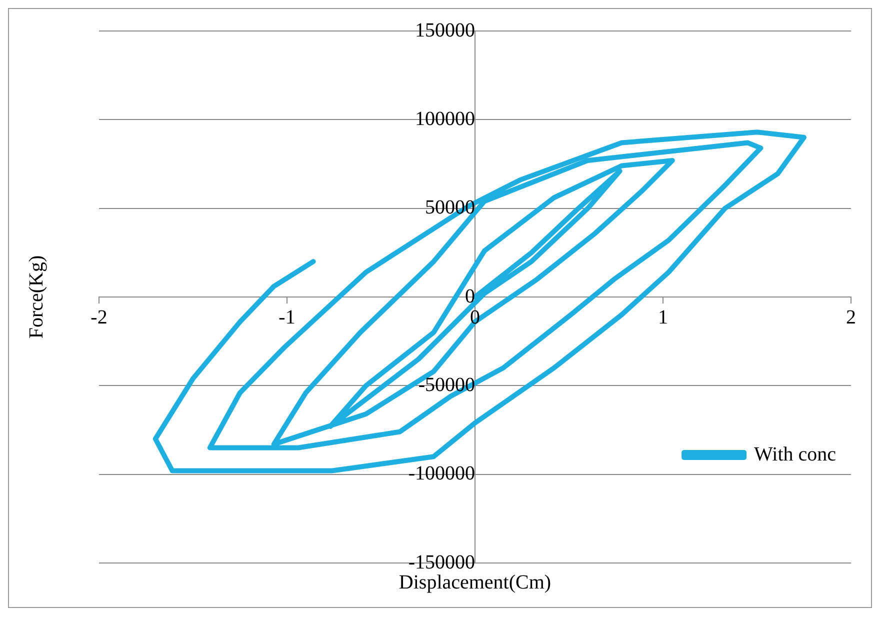 Image resolution: width=882 pixels, height=619 pixels. What do you see at coordinates (445, 119) in the screenshot?
I see `y-tick-label: 100000` at bounding box center [445, 119].